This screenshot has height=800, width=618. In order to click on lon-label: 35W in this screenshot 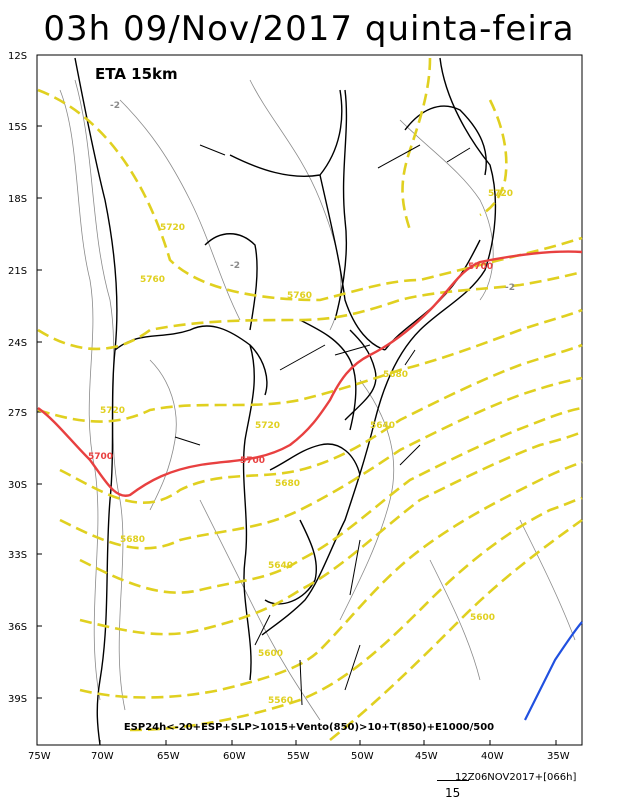, I will do `click(558, 756)`.